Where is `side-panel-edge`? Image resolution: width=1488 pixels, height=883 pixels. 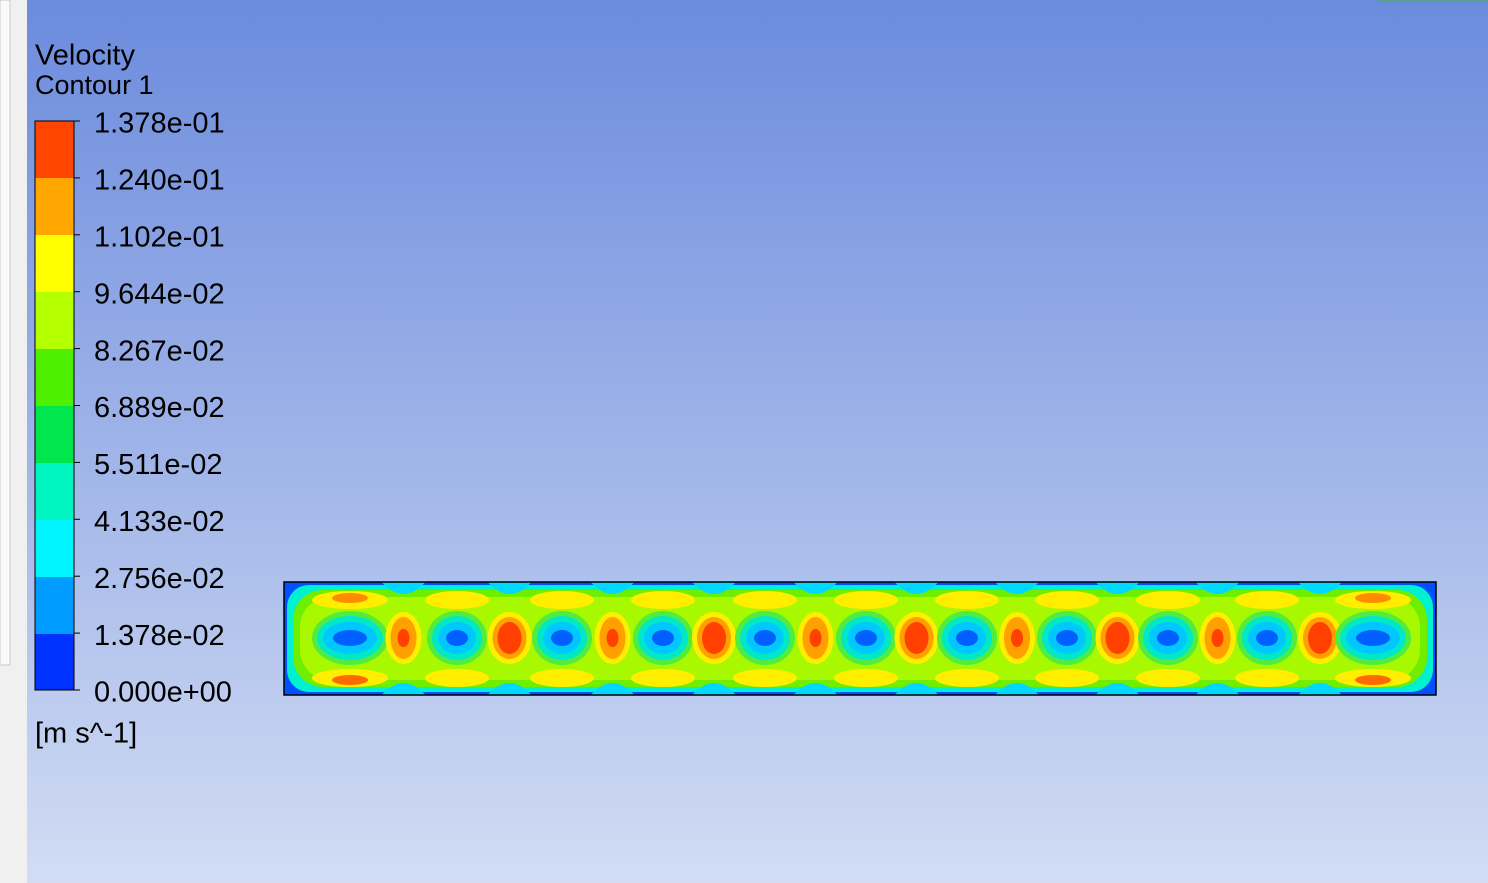 side-panel-edge is located at coordinates (5, 333).